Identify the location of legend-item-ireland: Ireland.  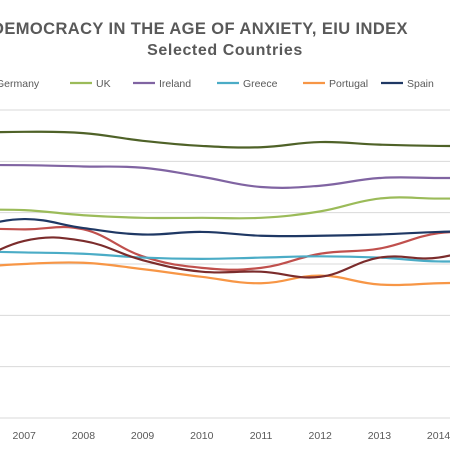
(162, 84).